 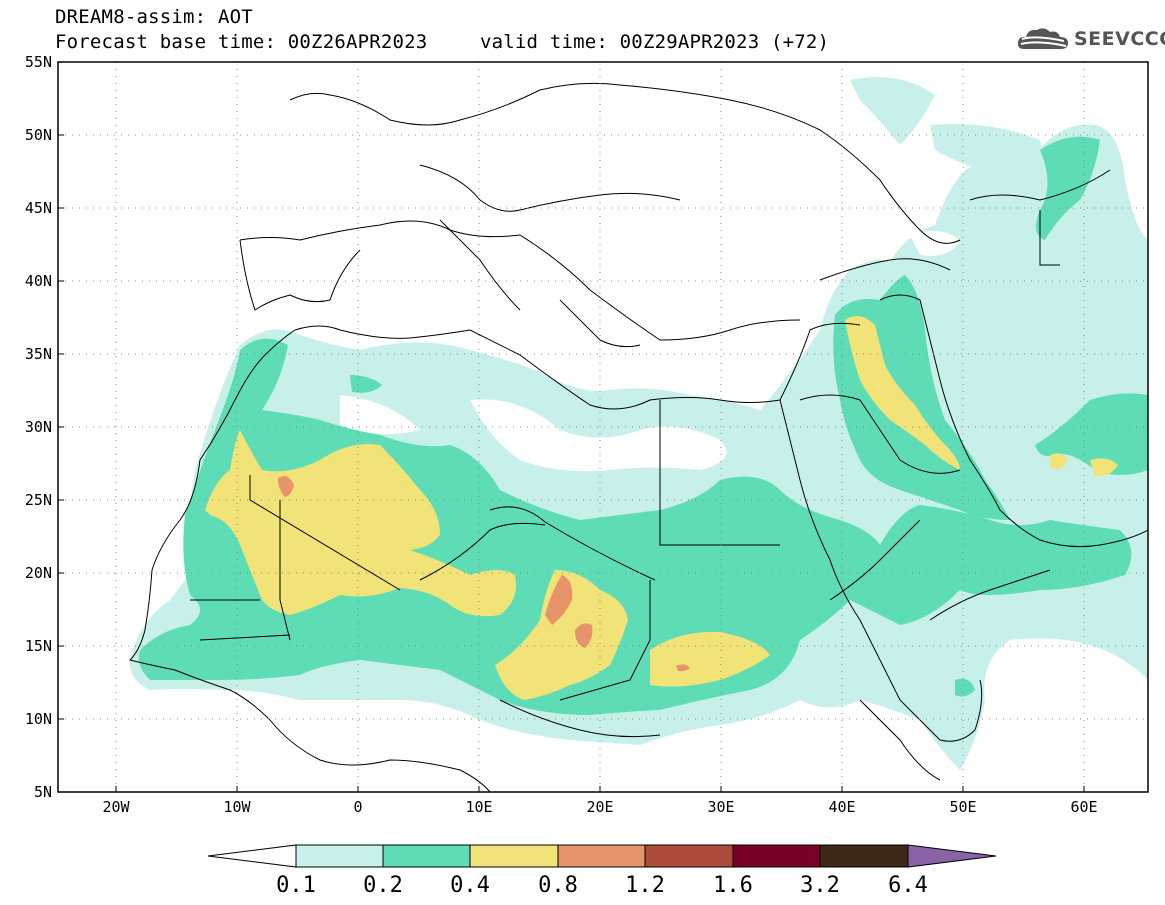 I want to click on lon-label-60e: 60E, so click(x=1083, y=807).